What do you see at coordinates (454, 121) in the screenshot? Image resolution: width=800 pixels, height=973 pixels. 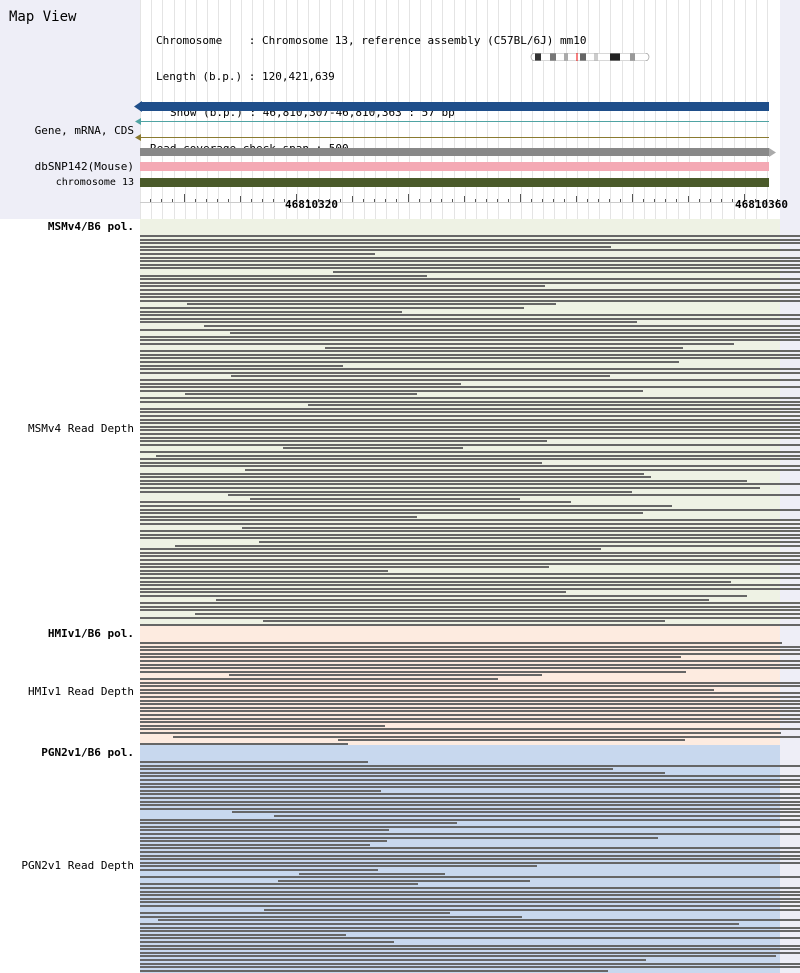 I see `mrna-bar` at bounding box center [454, 121].